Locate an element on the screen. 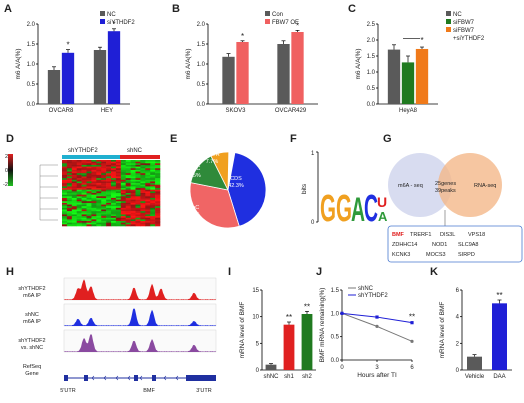  venn-center-peaks: 39peaks is located at coordinates (445, 191).